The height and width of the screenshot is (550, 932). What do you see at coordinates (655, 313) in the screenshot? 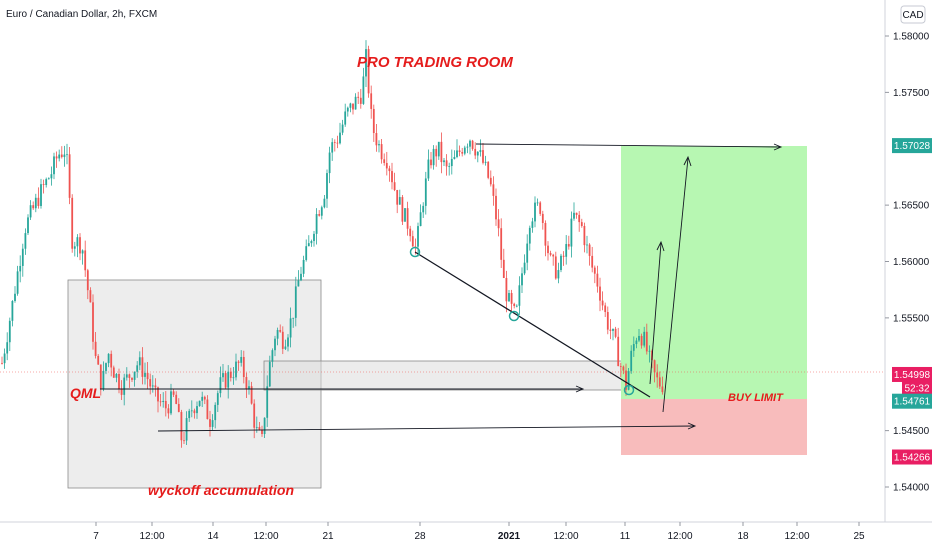
I see `projection-arrow-mid` at bounding box center [655, 313].